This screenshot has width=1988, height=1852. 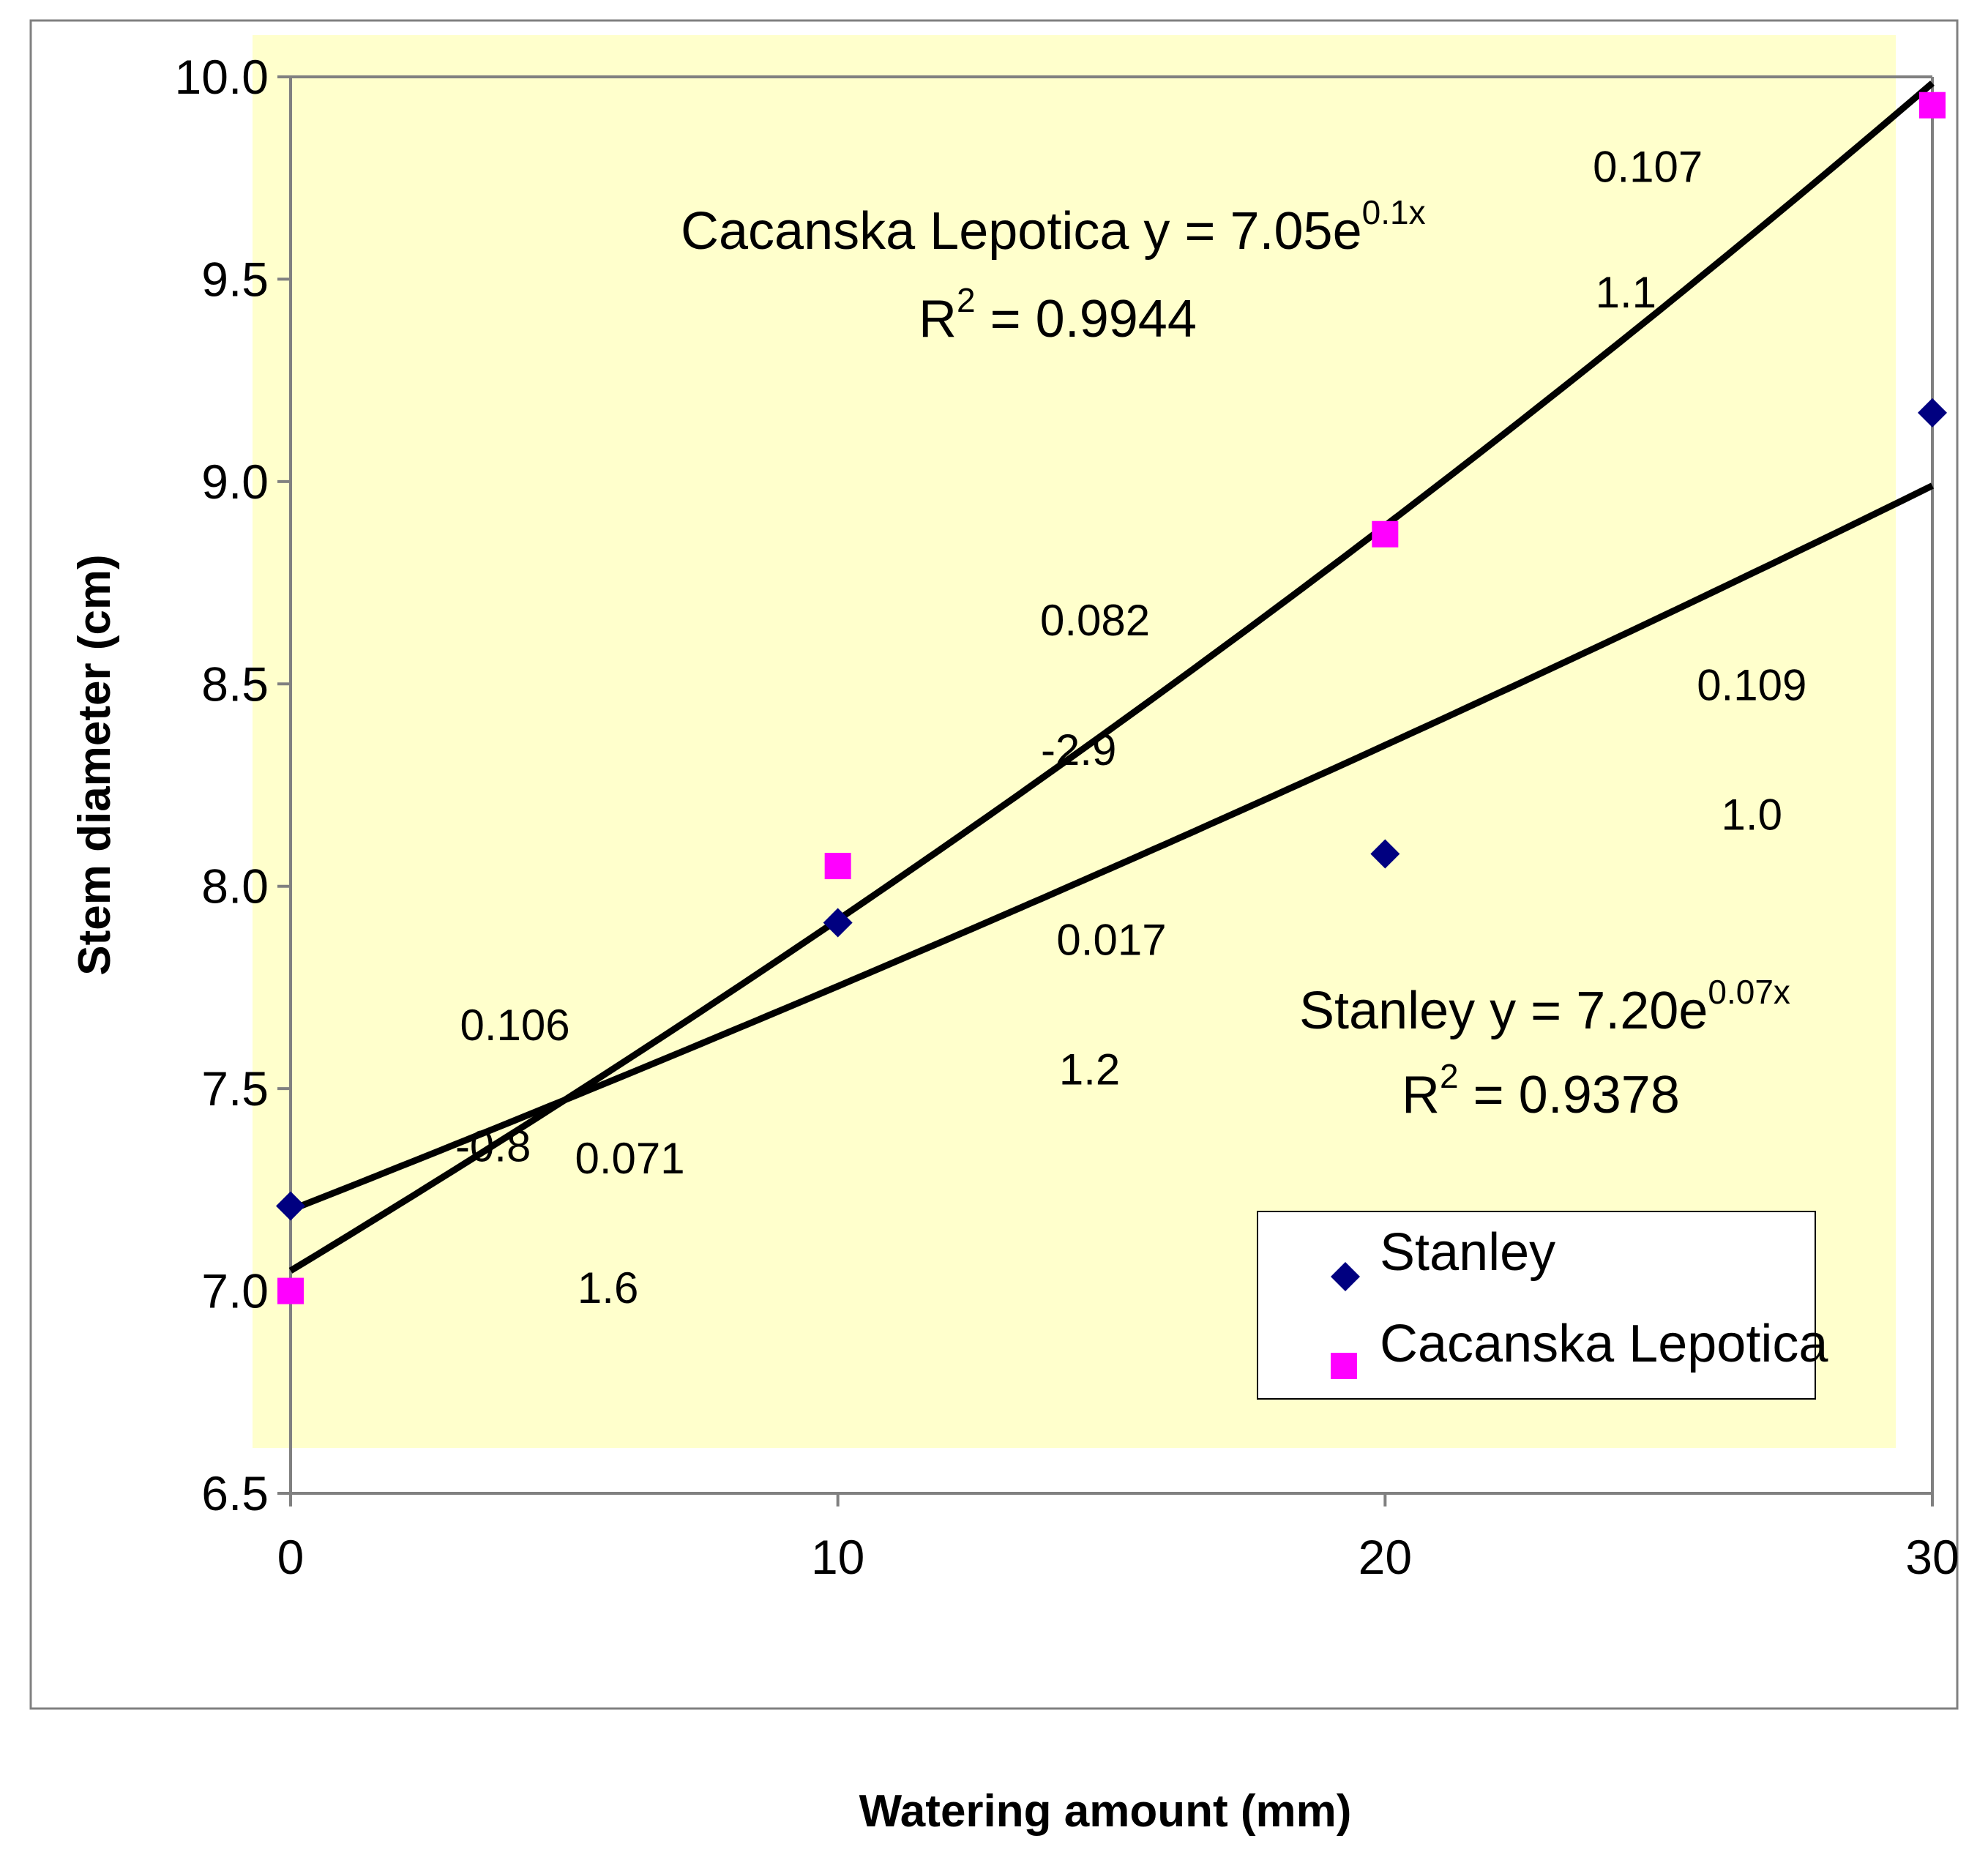 I want to click on y-tick-label: 7.0, so click(x=235, y=1291).